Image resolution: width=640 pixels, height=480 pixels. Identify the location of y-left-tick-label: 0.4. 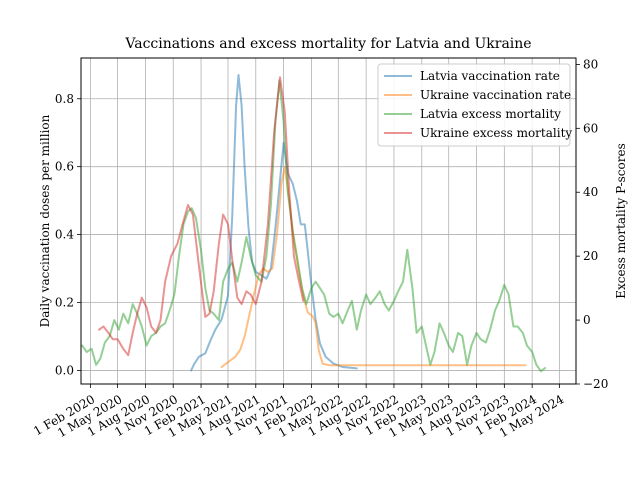
(64, 235).